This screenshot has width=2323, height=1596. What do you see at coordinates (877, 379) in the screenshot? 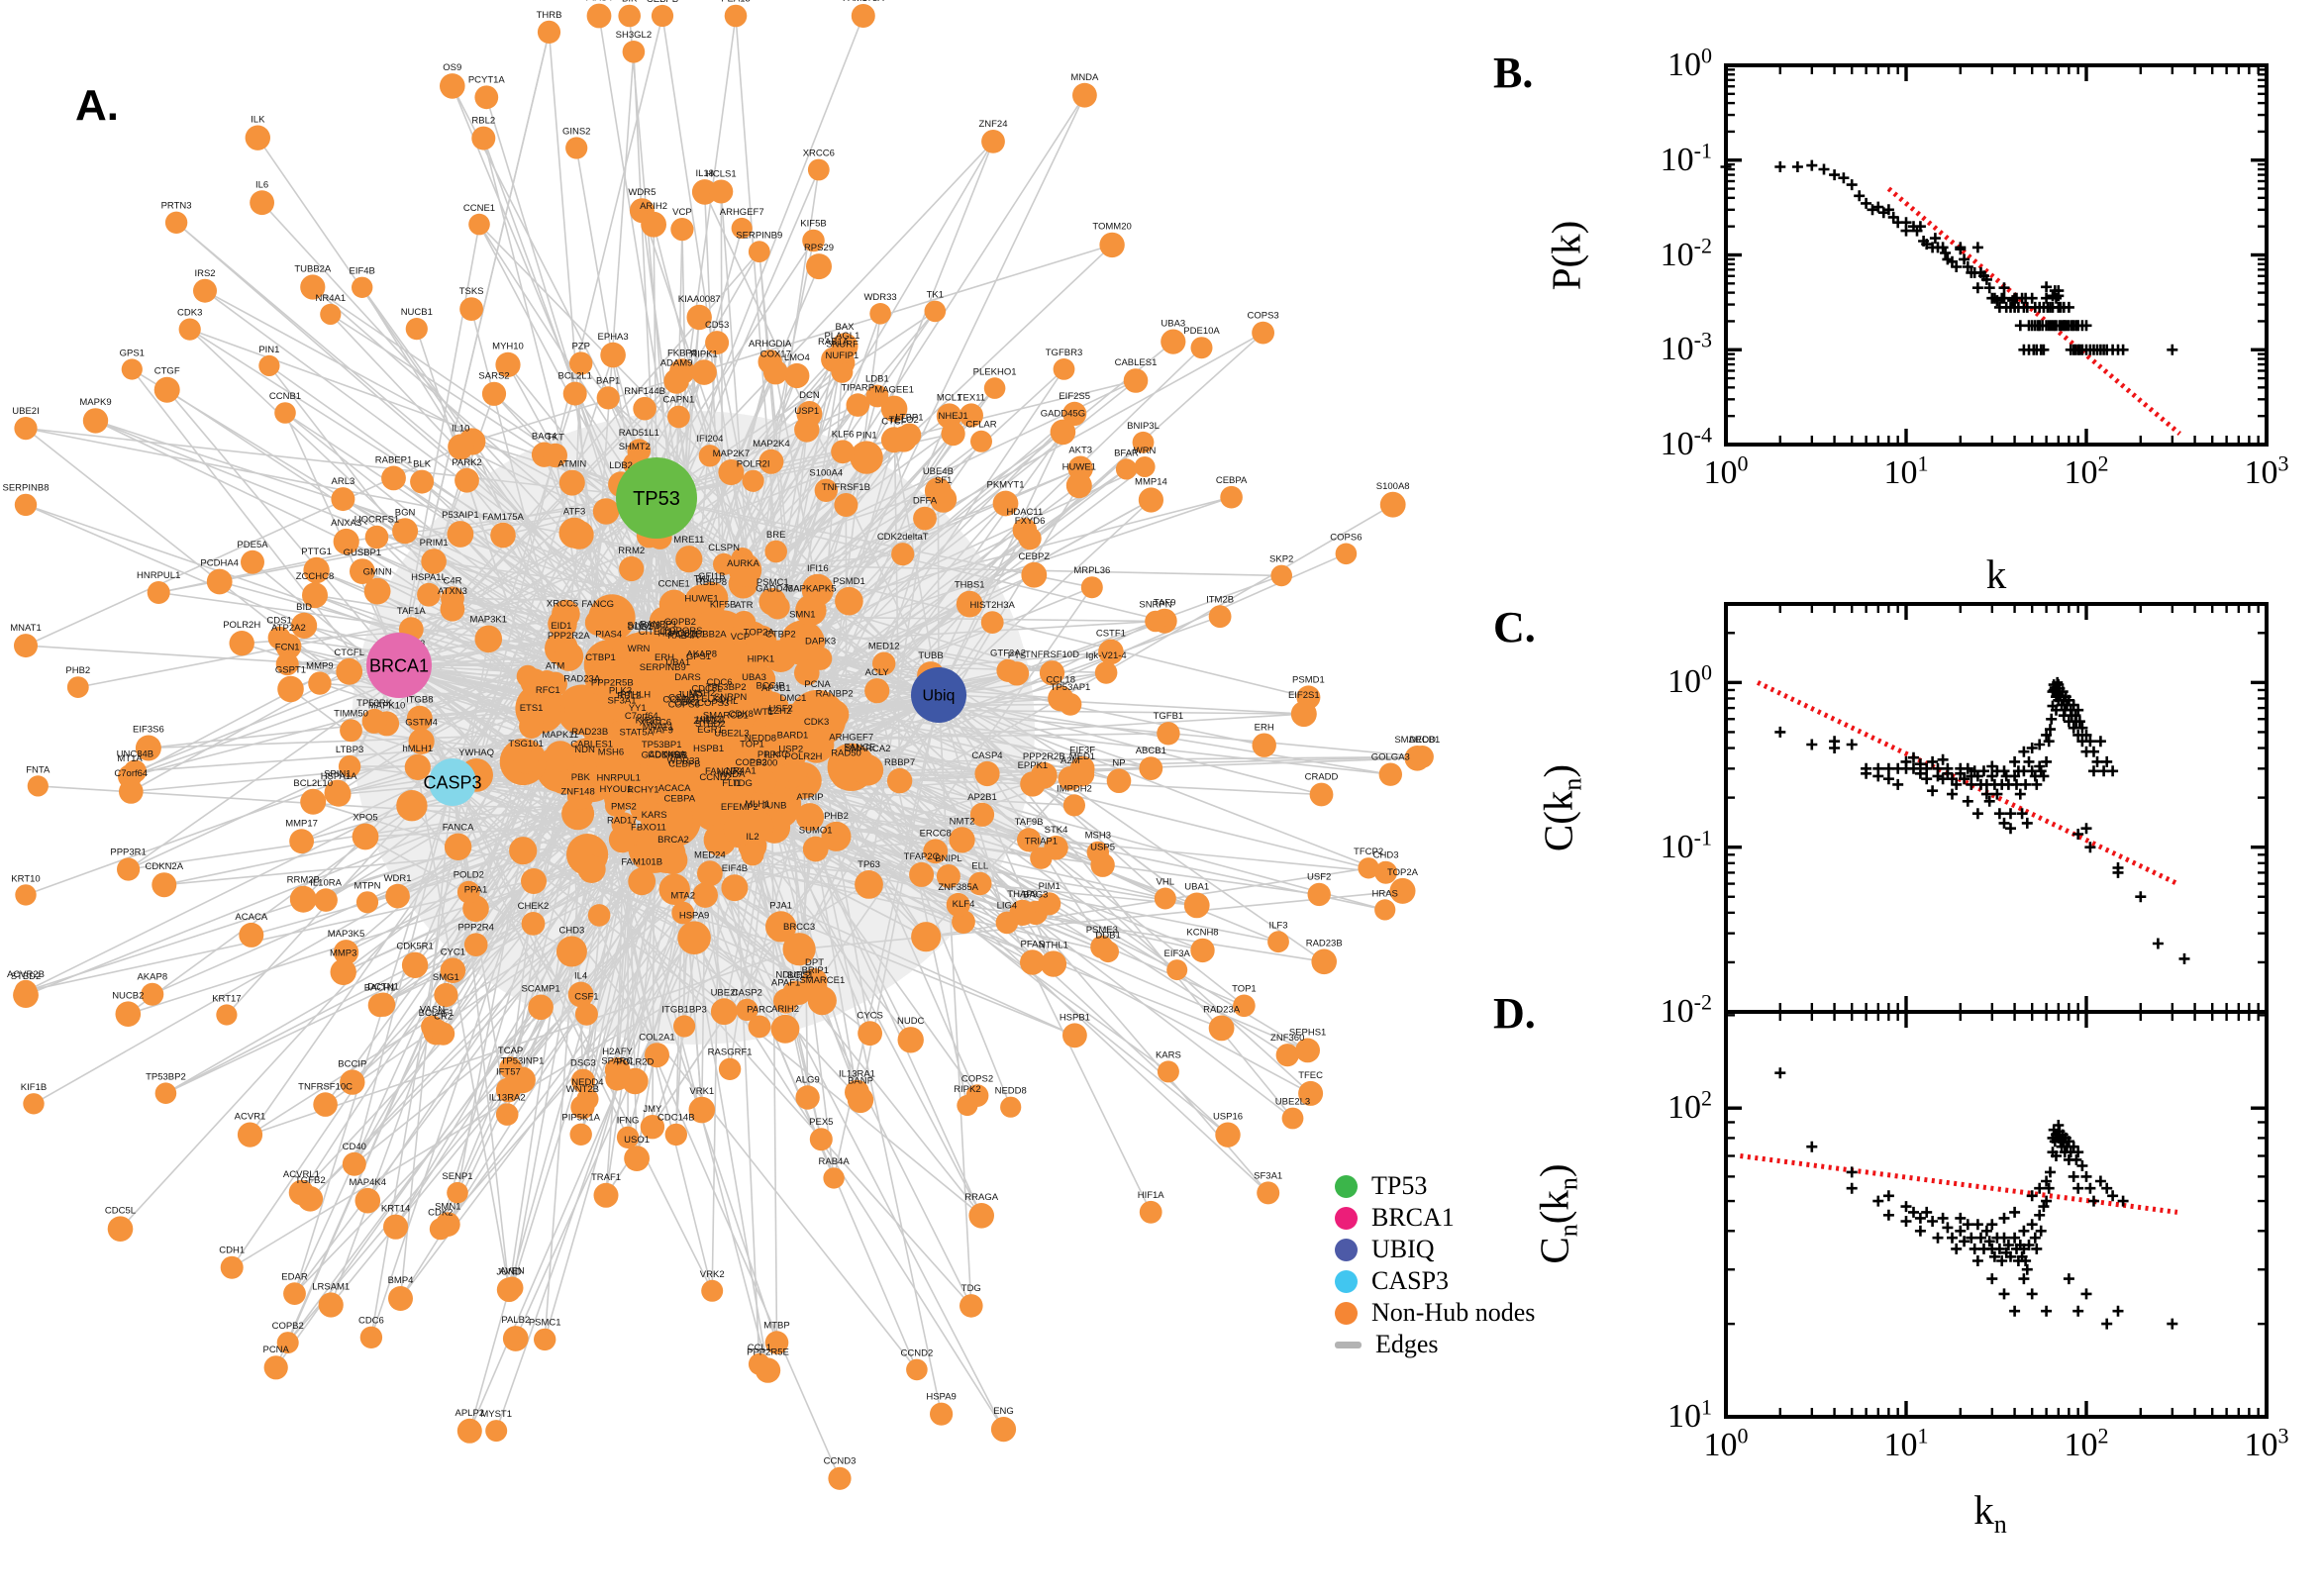
I see `network-node-label: LDB1` at bounding box center [877, 379].